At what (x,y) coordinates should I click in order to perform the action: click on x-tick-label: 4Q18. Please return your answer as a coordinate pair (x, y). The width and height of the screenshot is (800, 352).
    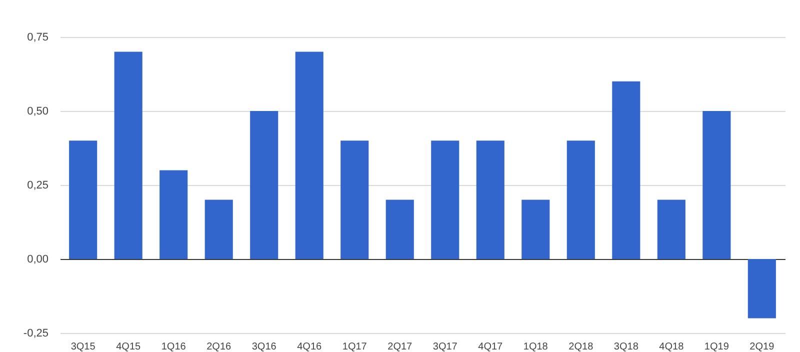
    Looking at the image, I should click on (671, 347).